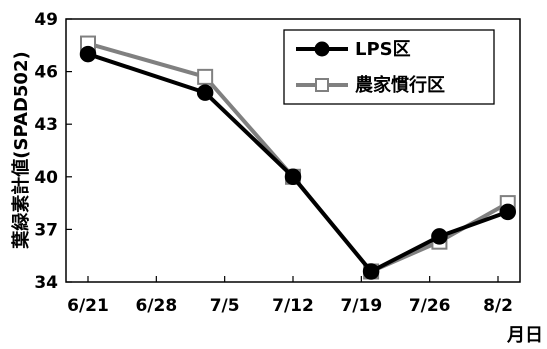  Describe the element at coordinates (53, 151) in the screenshot. I see `y-axis-ticks: 34 37 40 43 46 49` at that location.